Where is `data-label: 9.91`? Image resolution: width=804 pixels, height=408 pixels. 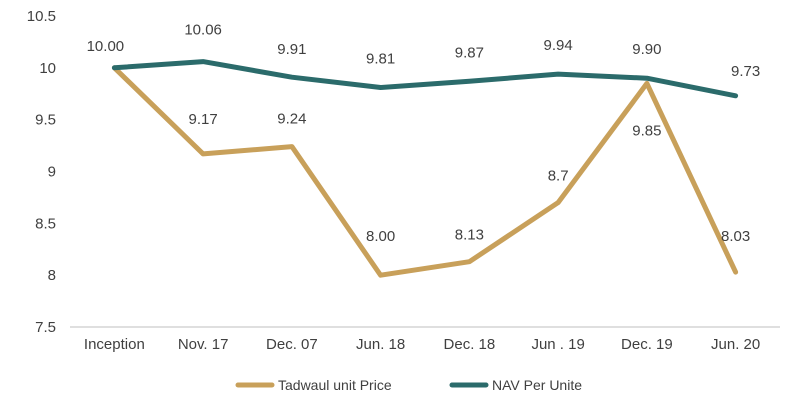 data-label: 9.91 is located at coordinates (291, 49).